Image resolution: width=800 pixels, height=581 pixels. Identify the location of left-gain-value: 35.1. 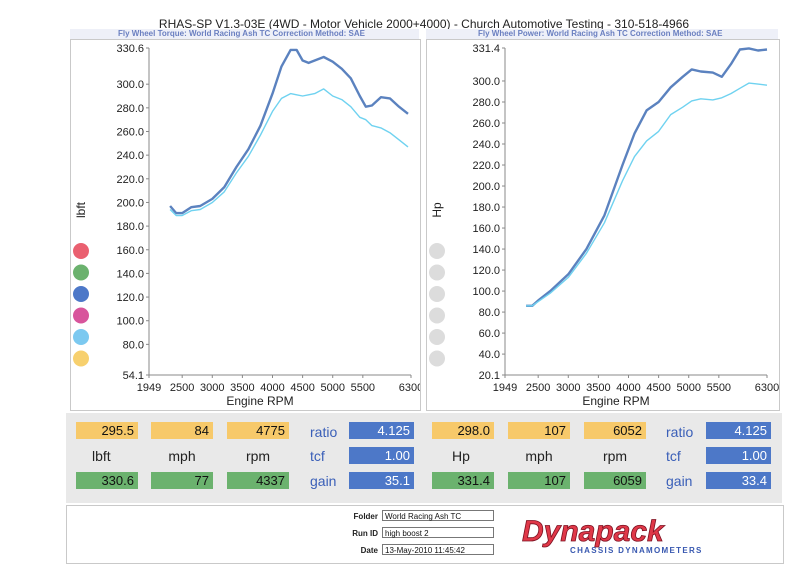
(381, 480).